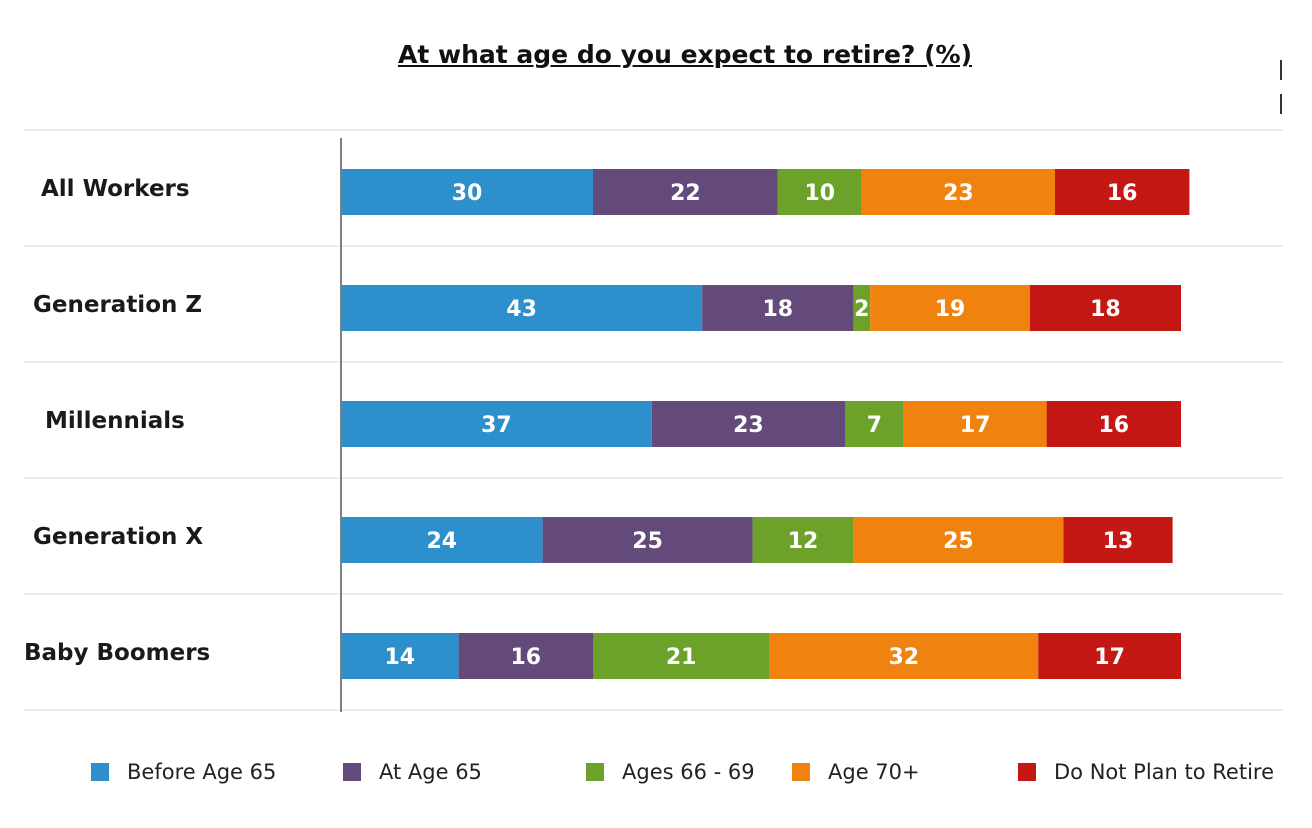 The image size is (1312, 828). What do you see at coordinates (1164, 772) in the screenshot?
I see `legend-label: Do Not Plan to Retire` at bounding box center [1164, 772].